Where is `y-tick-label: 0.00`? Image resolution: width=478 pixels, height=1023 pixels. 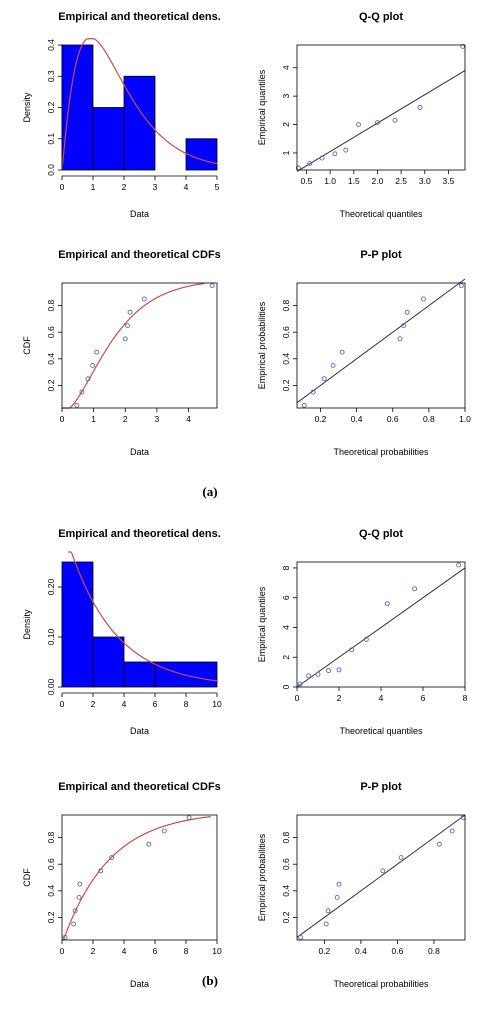 y-tick-label: 0.00 is located at coordinates (51, 686).